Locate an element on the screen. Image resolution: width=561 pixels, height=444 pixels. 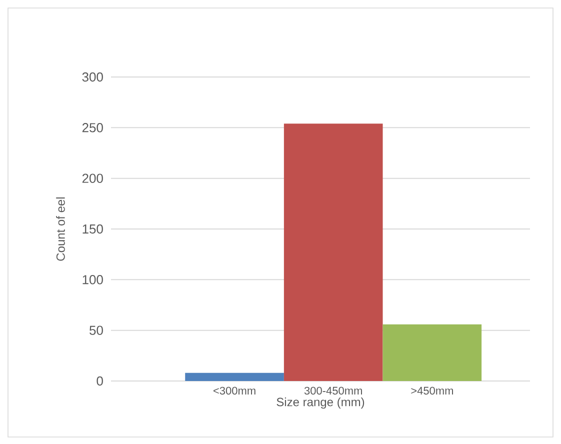
y-tick-label: 250 is located at coordinates (92, 127).